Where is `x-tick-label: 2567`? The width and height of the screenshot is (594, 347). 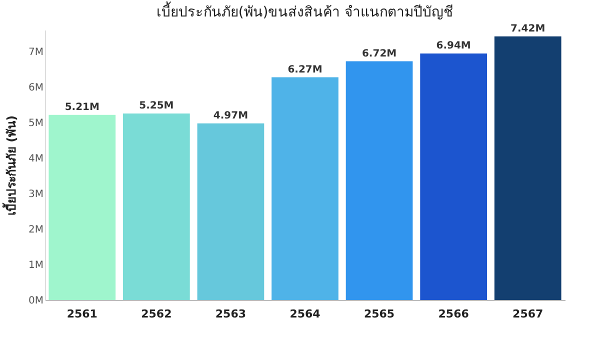
x-tick-label: 2567 is located at coordinates (528, 314).